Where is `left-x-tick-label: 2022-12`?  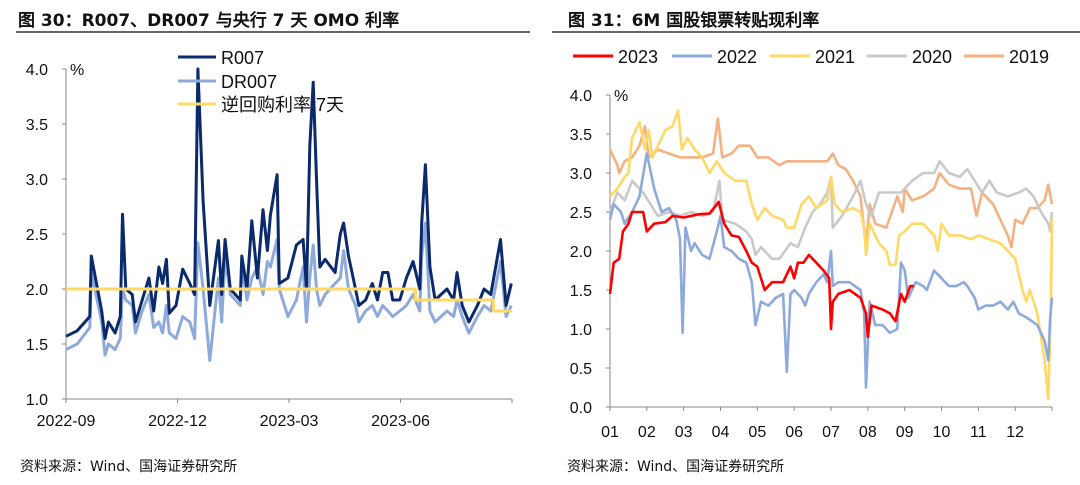
left-x-tick-label: 2022-12 is located at coordinates (177, 421).